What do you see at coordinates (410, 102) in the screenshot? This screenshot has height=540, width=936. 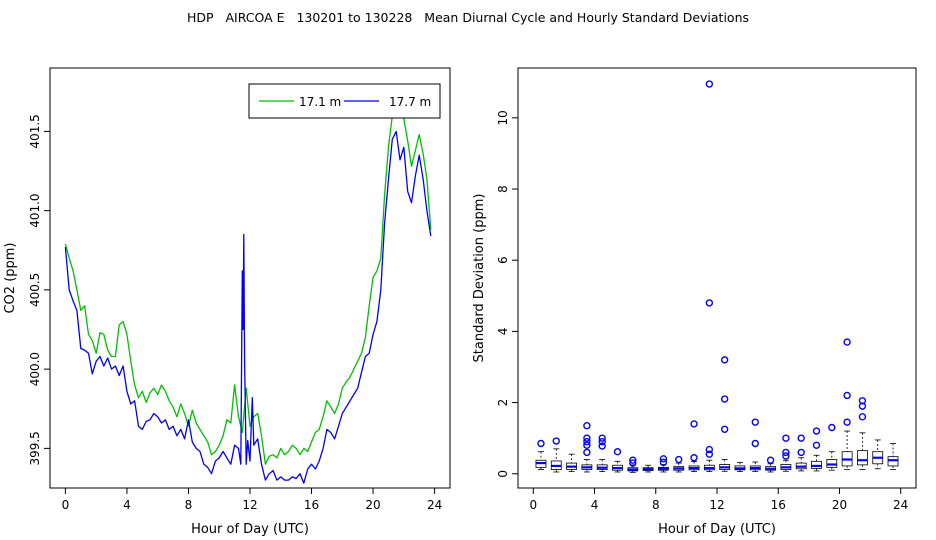 I see `legend-label: 17.7 m` at bounding box center [410, 102].